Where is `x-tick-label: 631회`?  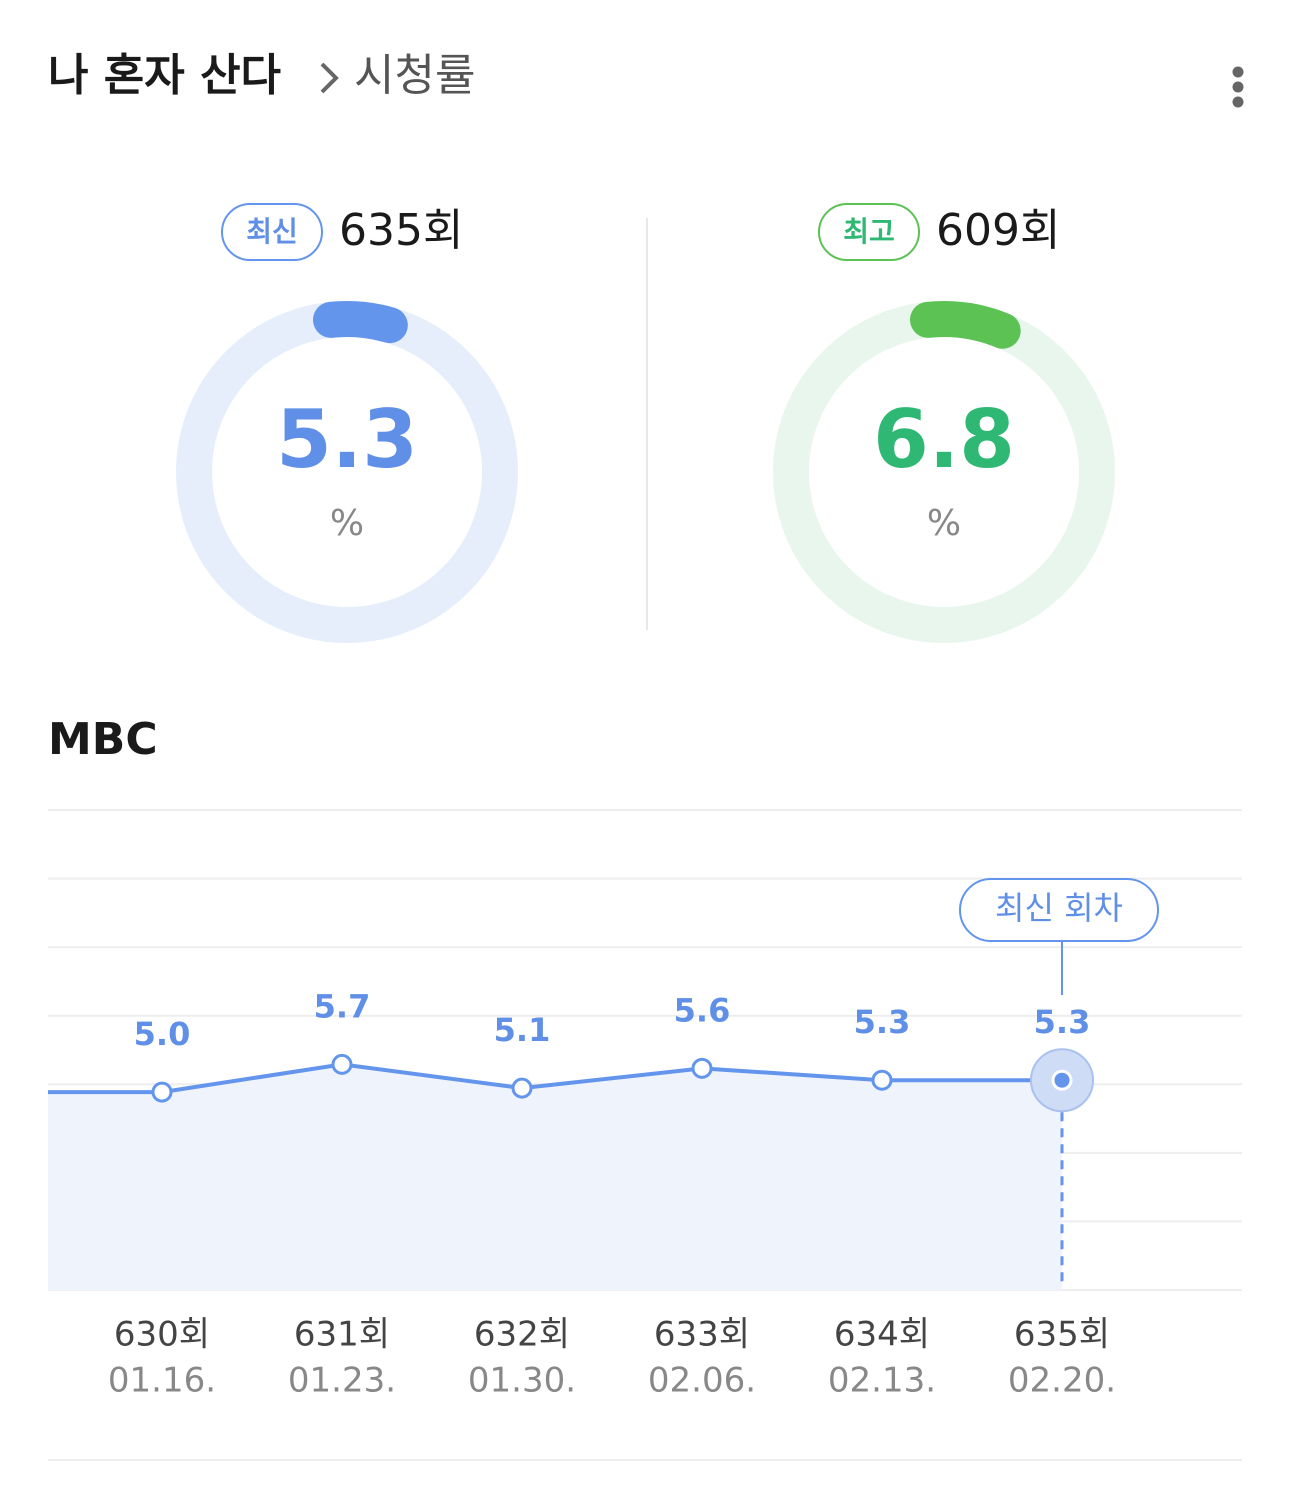 x-tick-label: 631회 is located at coordinates (342, 1335).